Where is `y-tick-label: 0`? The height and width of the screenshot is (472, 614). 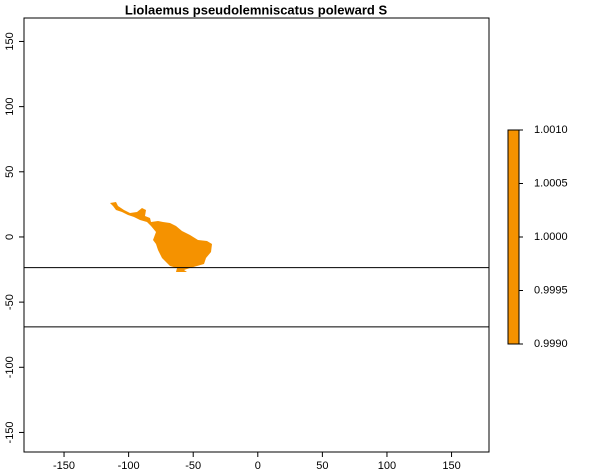
y-tick-label: 0 is located at coordinates (10, 237).